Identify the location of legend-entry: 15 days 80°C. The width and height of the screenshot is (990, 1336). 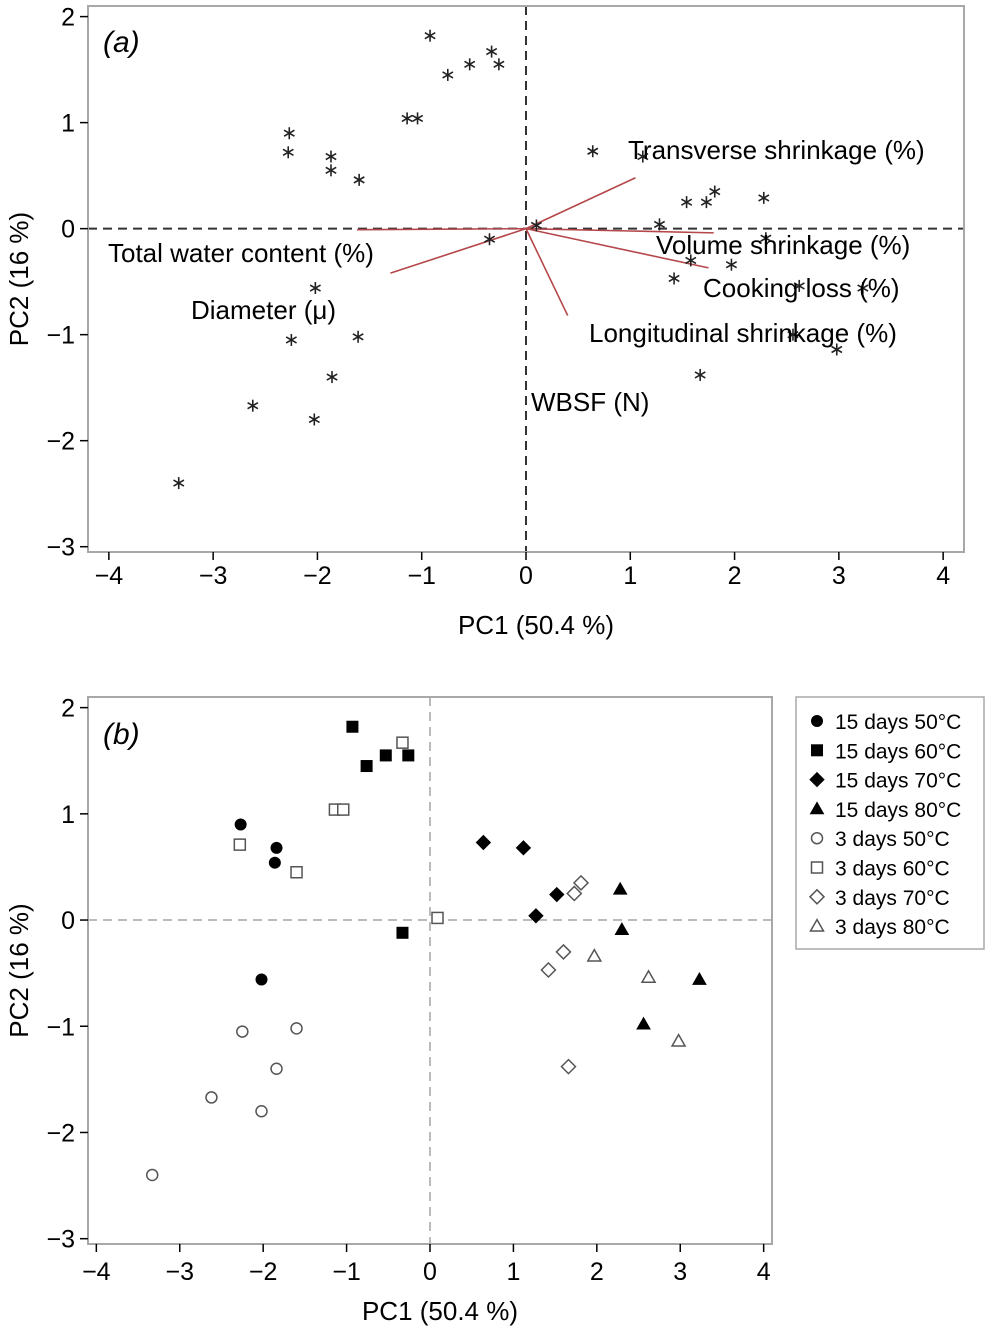
(898, 810).